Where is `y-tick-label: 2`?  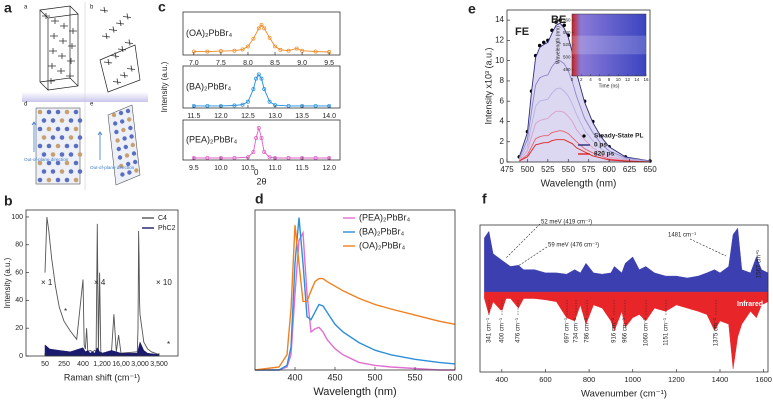 y-tick-label: 2 is located at coordinates (502, 141).